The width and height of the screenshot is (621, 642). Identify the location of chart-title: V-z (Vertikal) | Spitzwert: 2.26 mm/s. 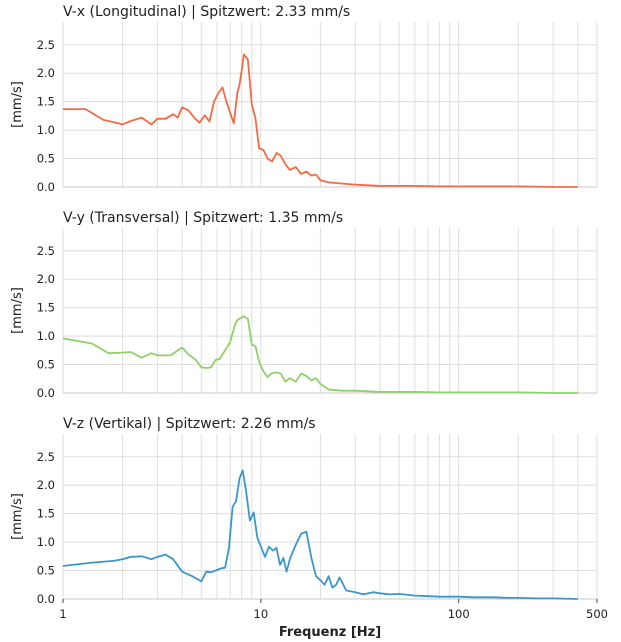
(189, 424).